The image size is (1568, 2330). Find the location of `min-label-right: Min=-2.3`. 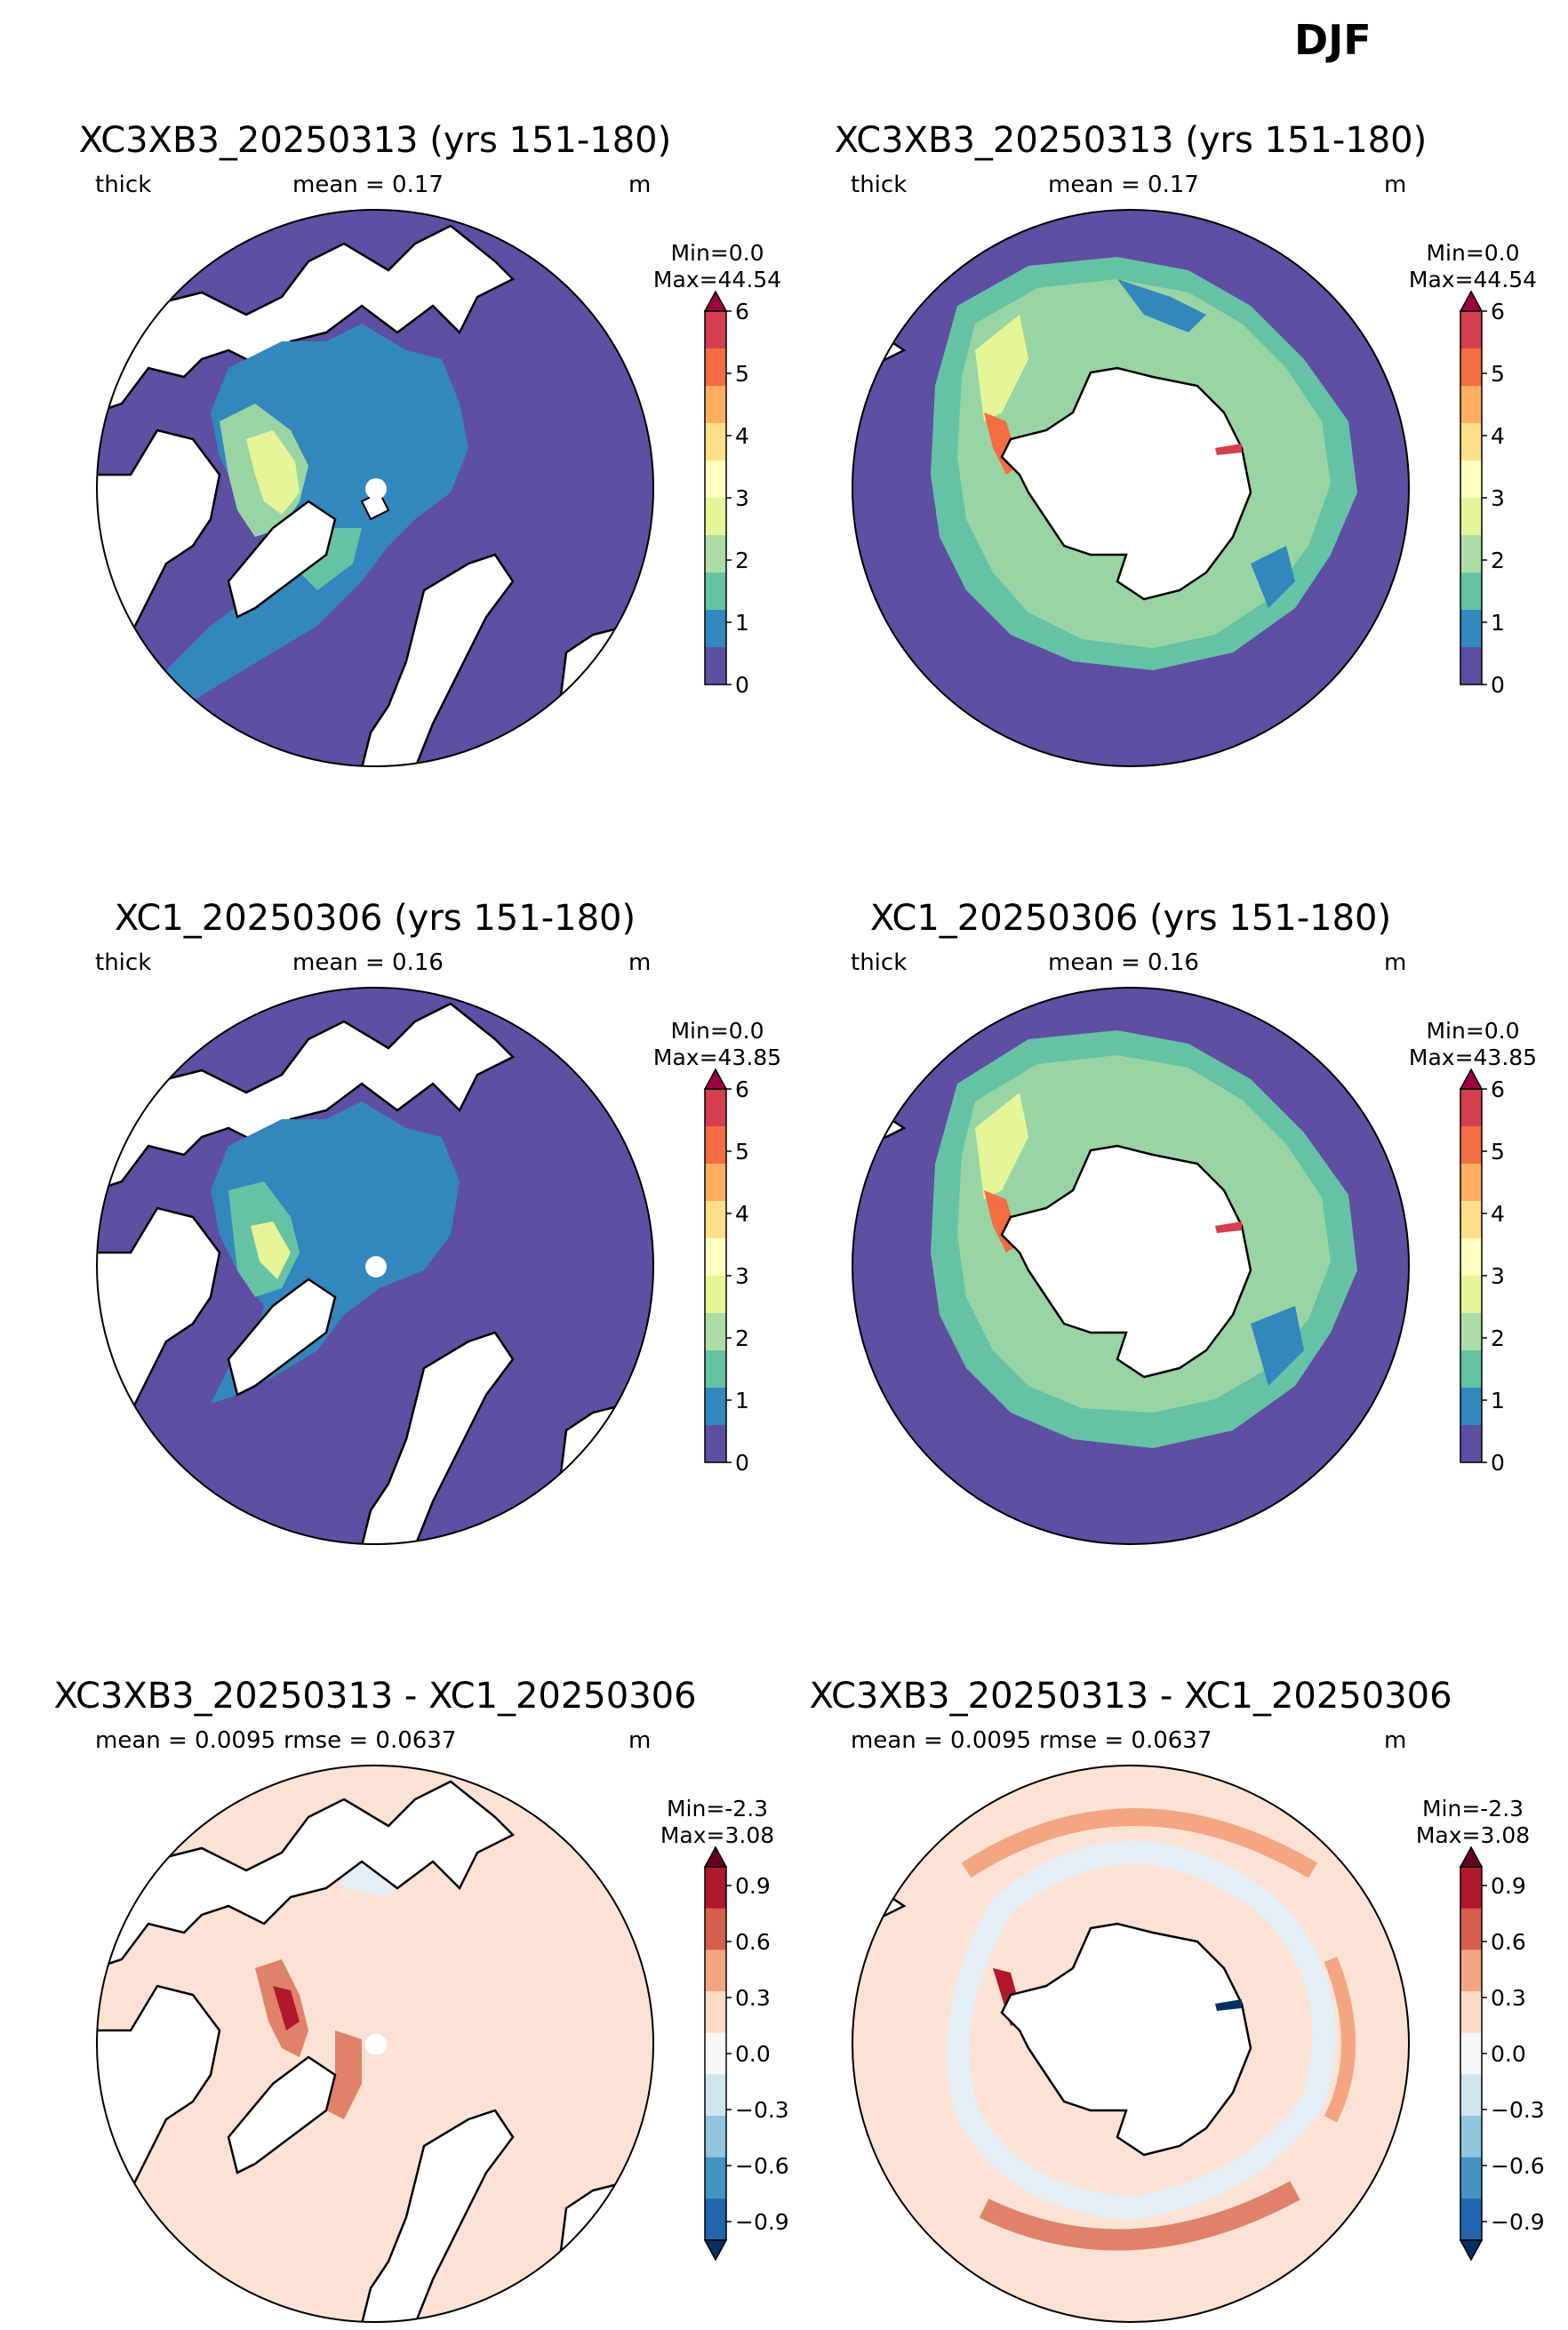

min-label-right: Min=-2.3 is located at coordinates (1472, 1809).